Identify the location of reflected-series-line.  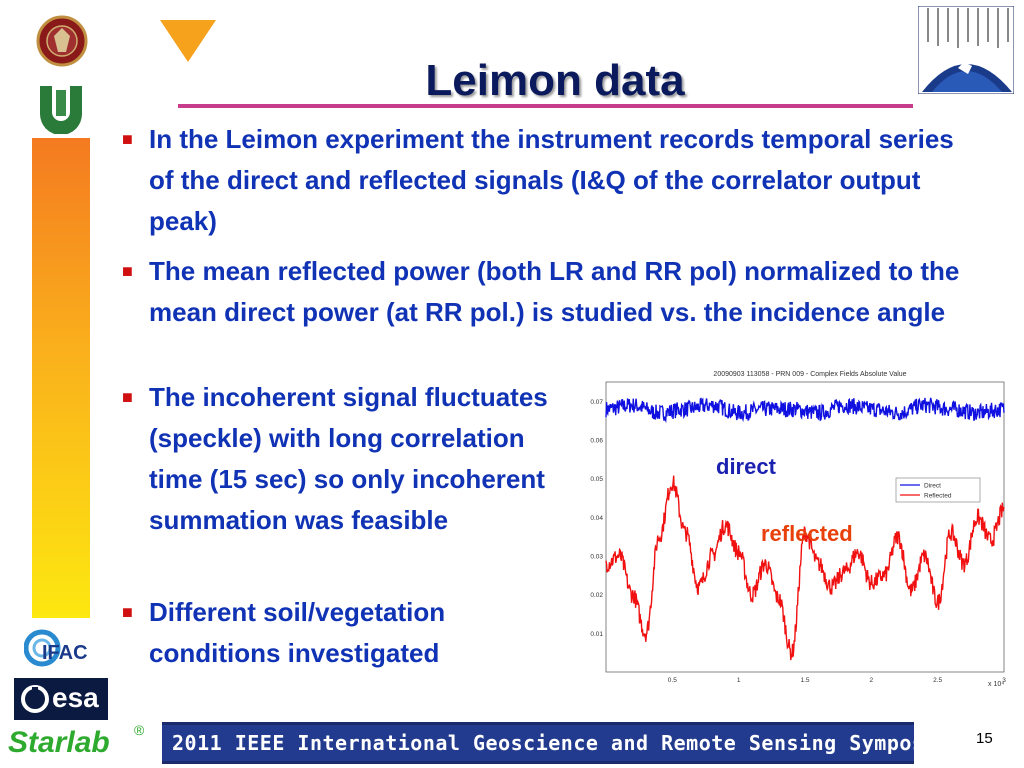
(805, 568).